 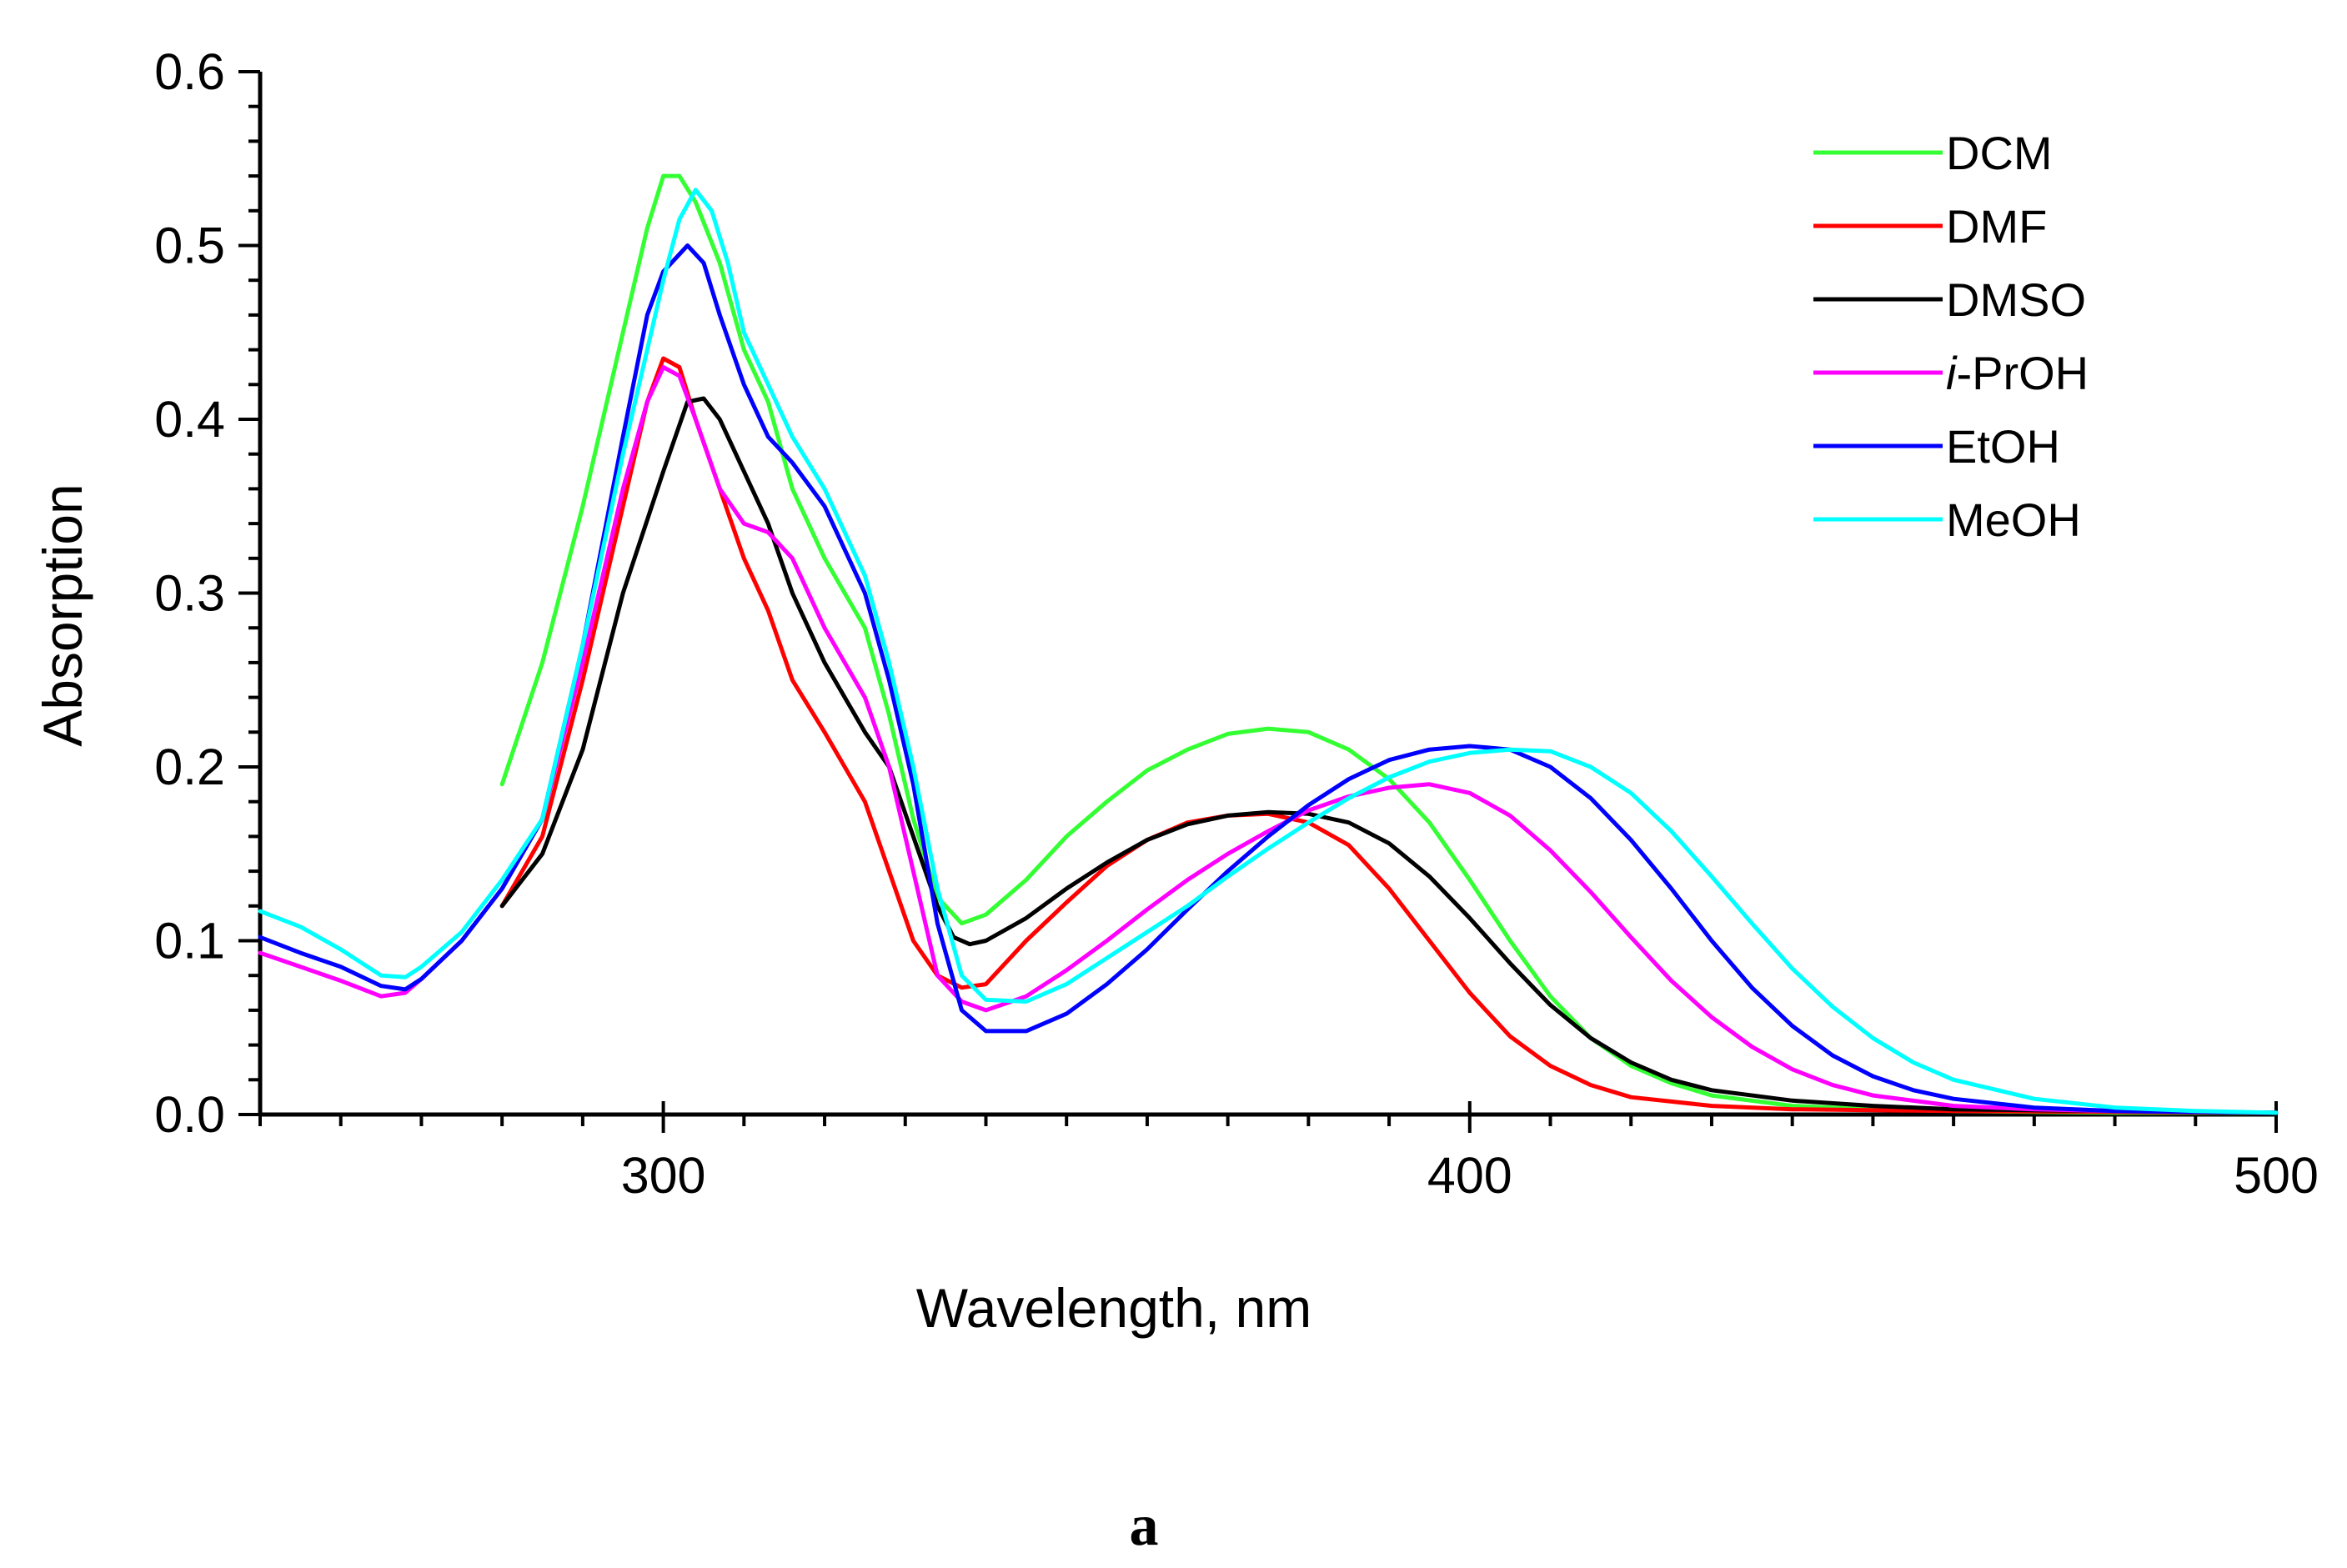 I want to click on y-tick-label: 0.0, so click(x=189, y=1114).